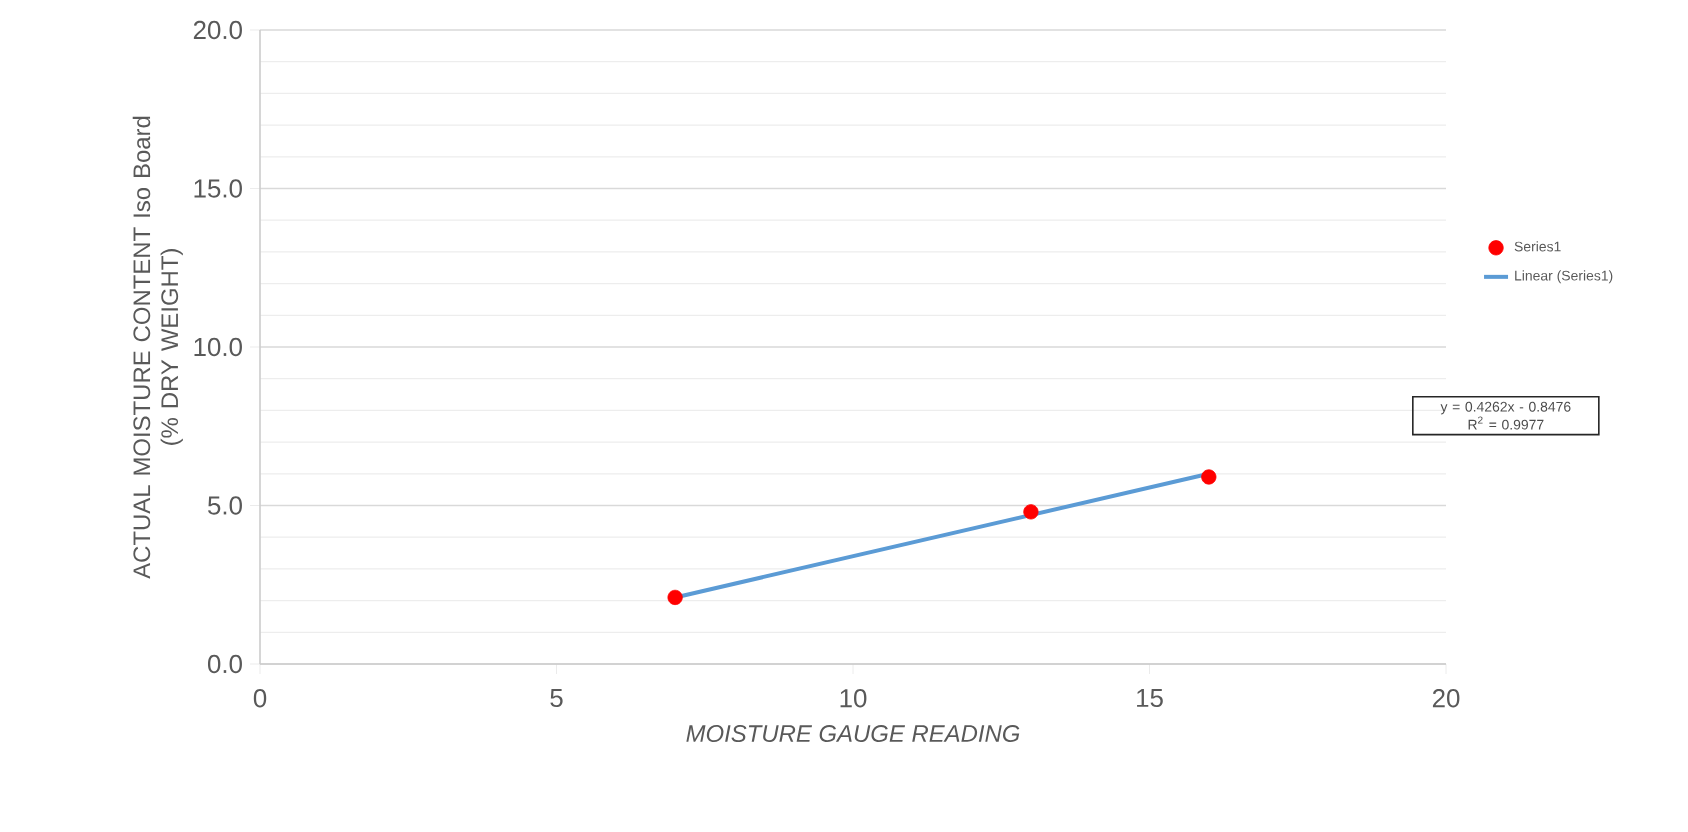 Image resolution: width=1688 pixels, height=832 pixels. Describe the element at coordinates (853, 733) in the screenshot. I see `x-axis-title: MOISTURE GAUGE READING` at that location.